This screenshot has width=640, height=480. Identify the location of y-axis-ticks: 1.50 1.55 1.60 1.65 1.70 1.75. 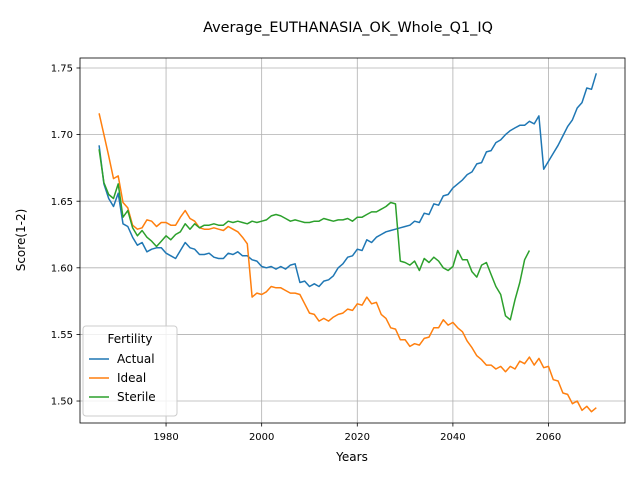
(65, 236).